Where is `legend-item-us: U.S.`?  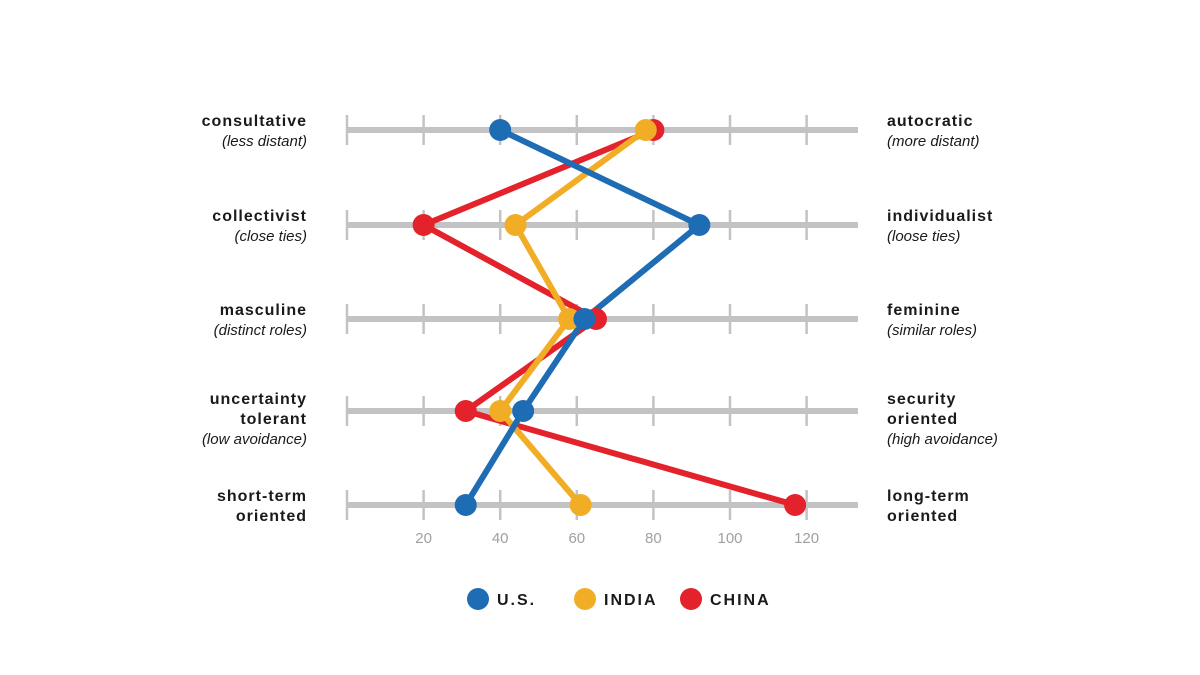
legend-item-us: U.S. is located at coordinates (501, 599).